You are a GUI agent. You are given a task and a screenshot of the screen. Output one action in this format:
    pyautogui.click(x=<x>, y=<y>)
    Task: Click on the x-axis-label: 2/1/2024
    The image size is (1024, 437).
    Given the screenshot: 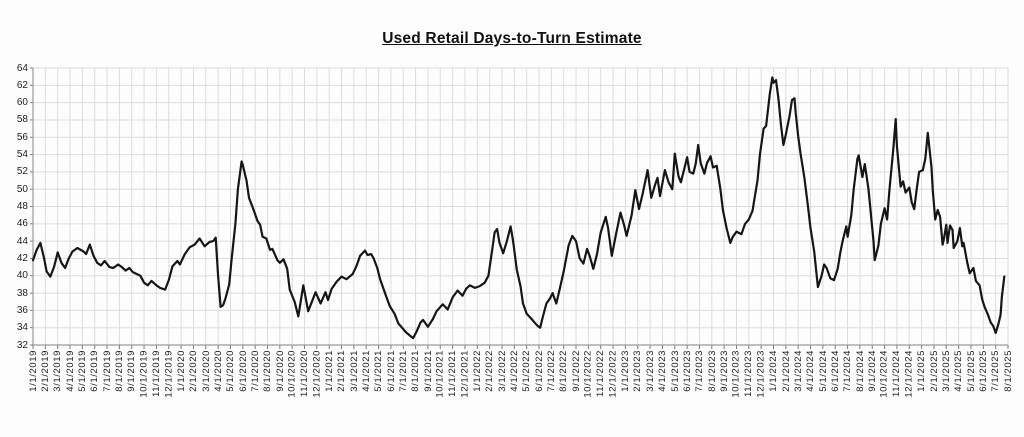 What is the action you would take?
    pyautogui.click(x=786, y=371)
    